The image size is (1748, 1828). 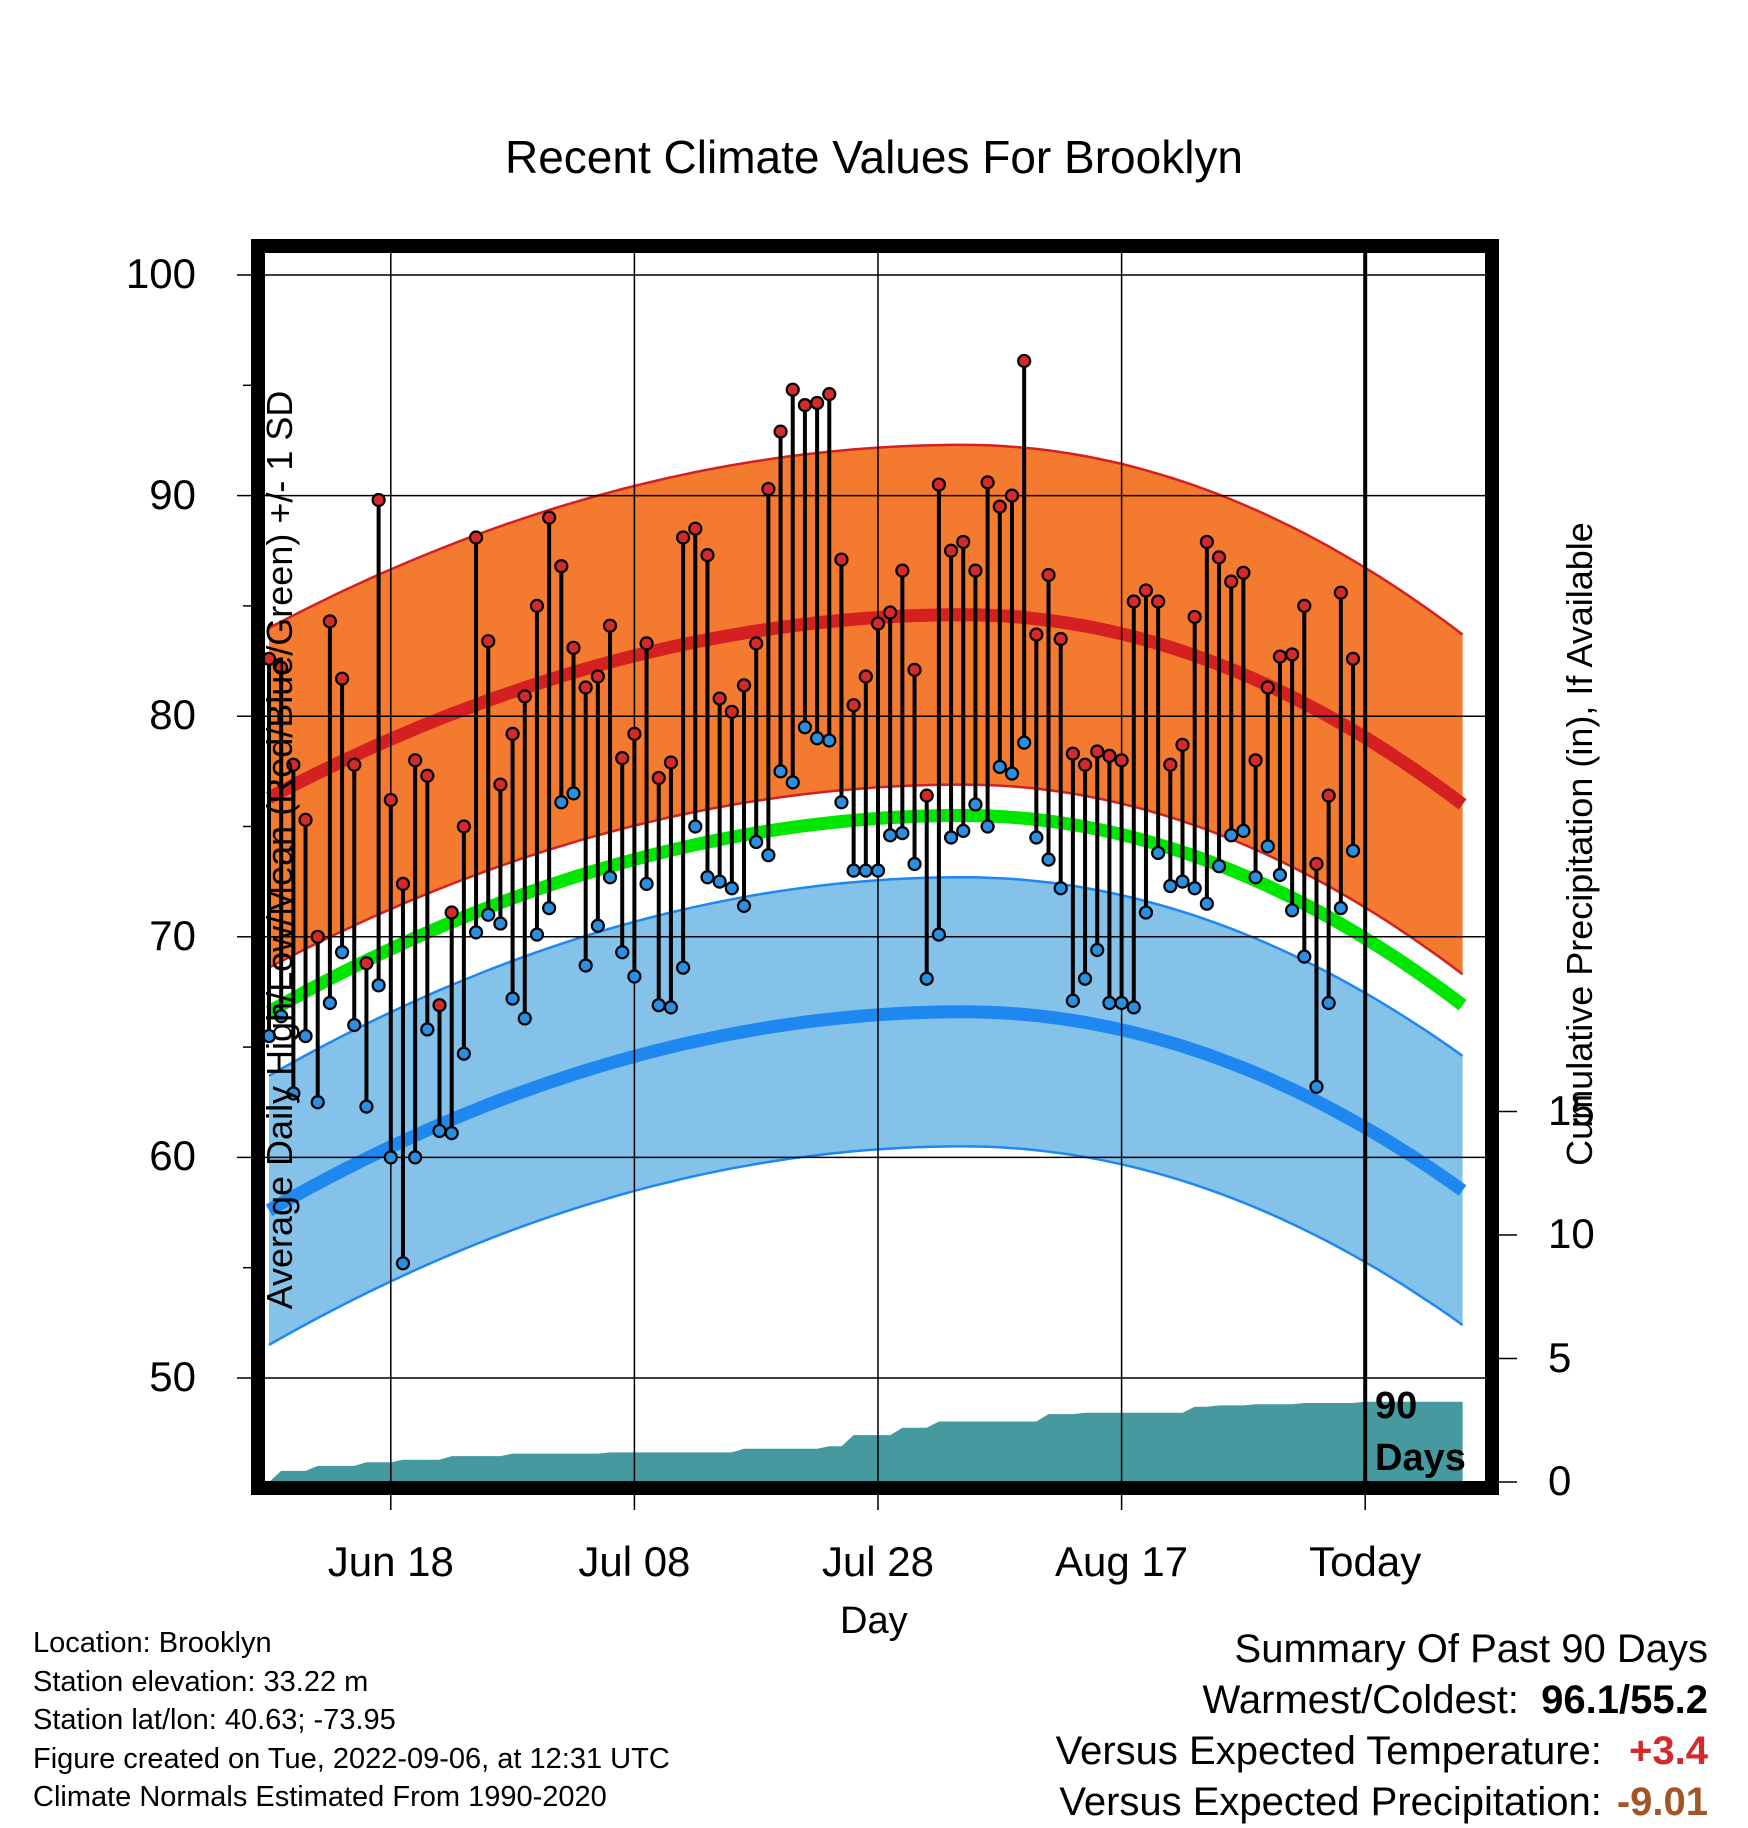 What do you see at coordinates (172, 494) in the screenshot?
I see `y-tick-label: 90` at bounding box center [172, 494].